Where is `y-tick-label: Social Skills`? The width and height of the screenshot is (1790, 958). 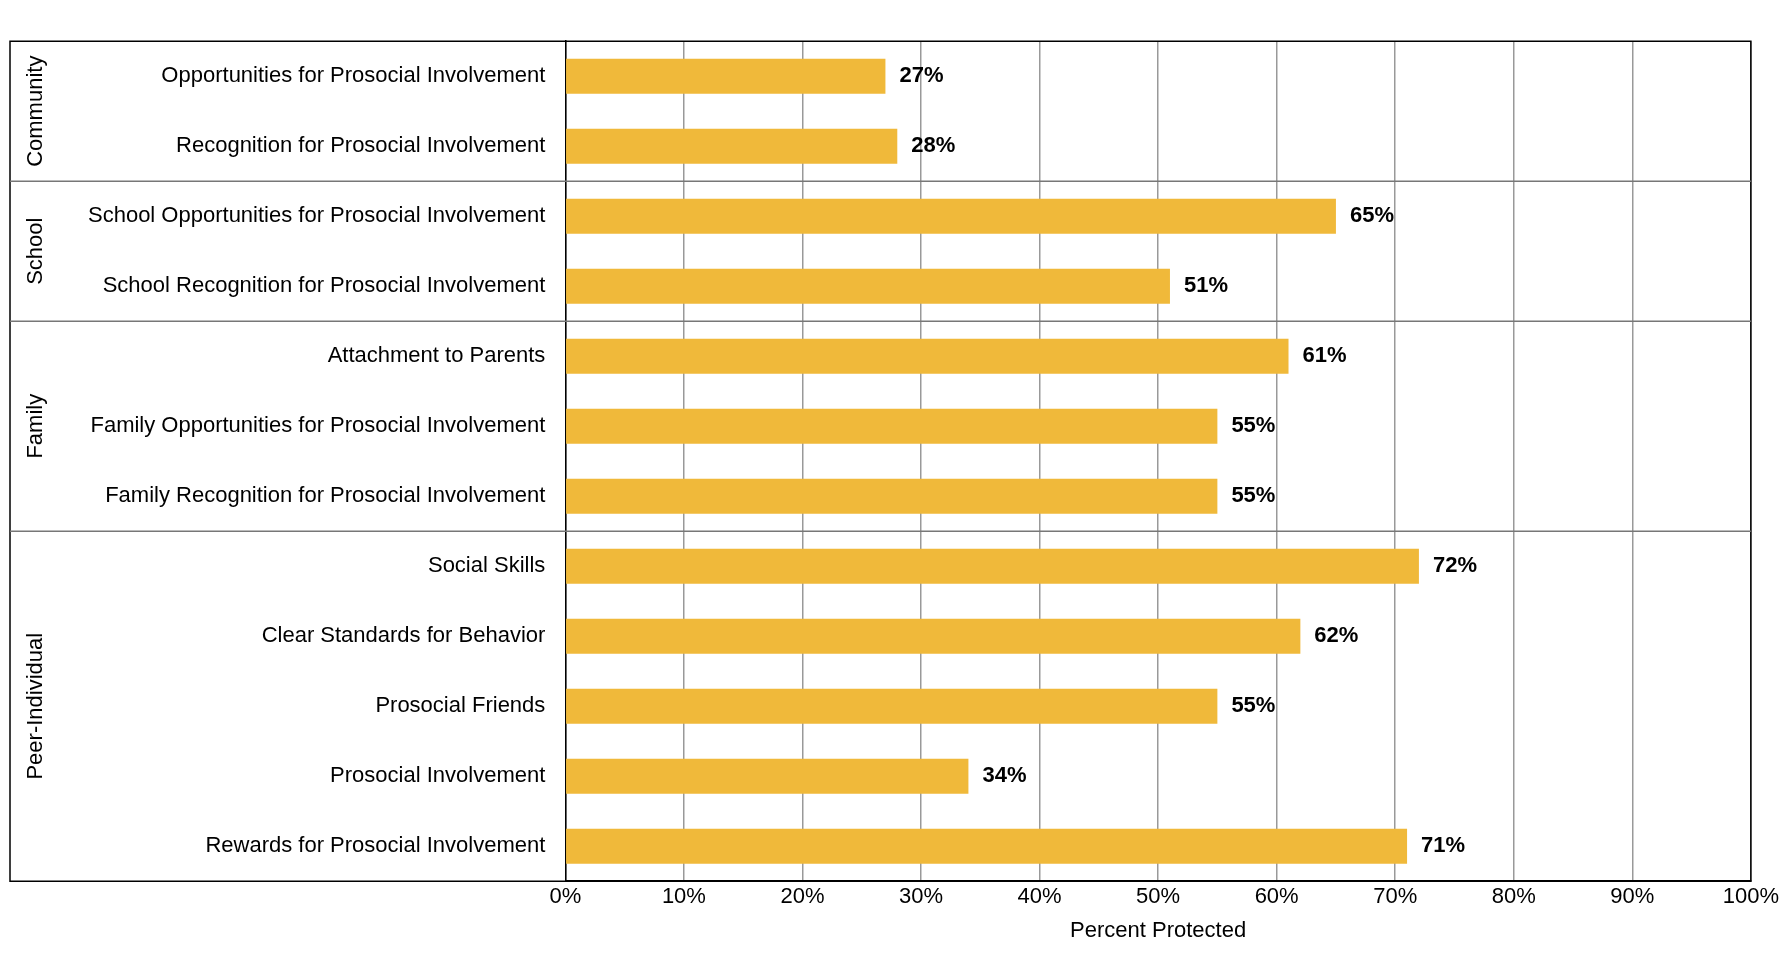 y-tick-label: Social Skills is located at coordinates (486, 565).